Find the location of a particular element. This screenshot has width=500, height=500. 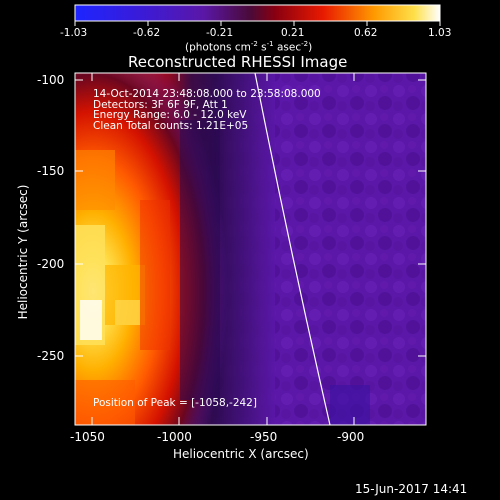

peak-position-label: Position of Peak = [-1058,-242] is located at coordinates (175, 403).